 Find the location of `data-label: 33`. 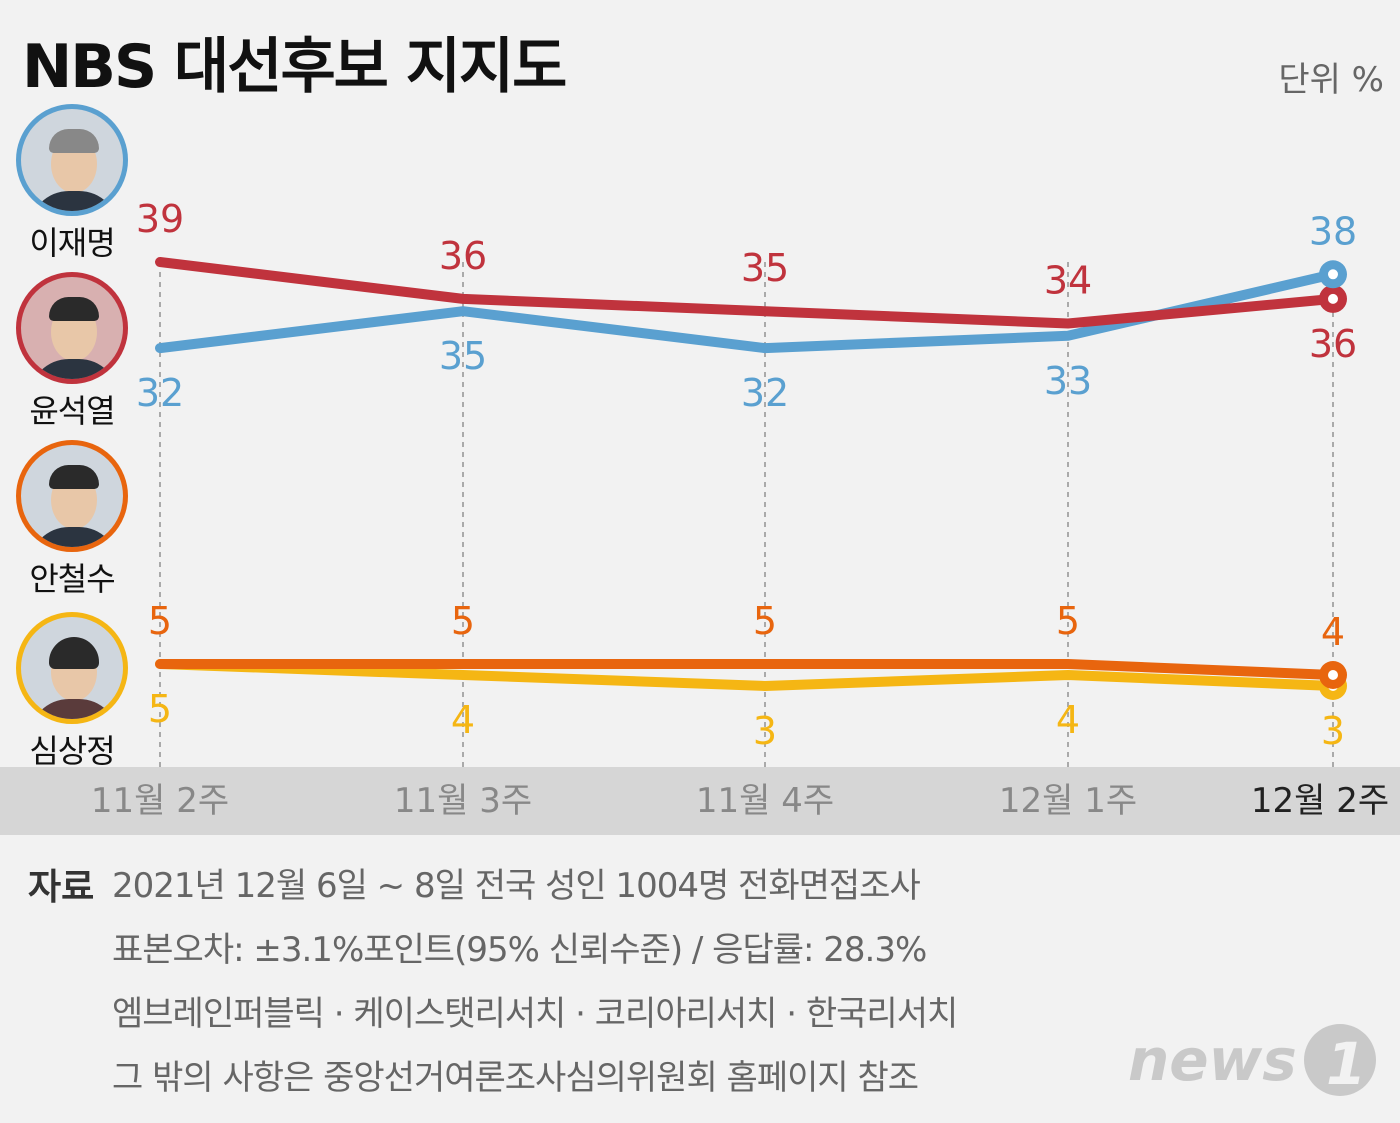

data-label: 33 is located at coordinates (1068, 381).